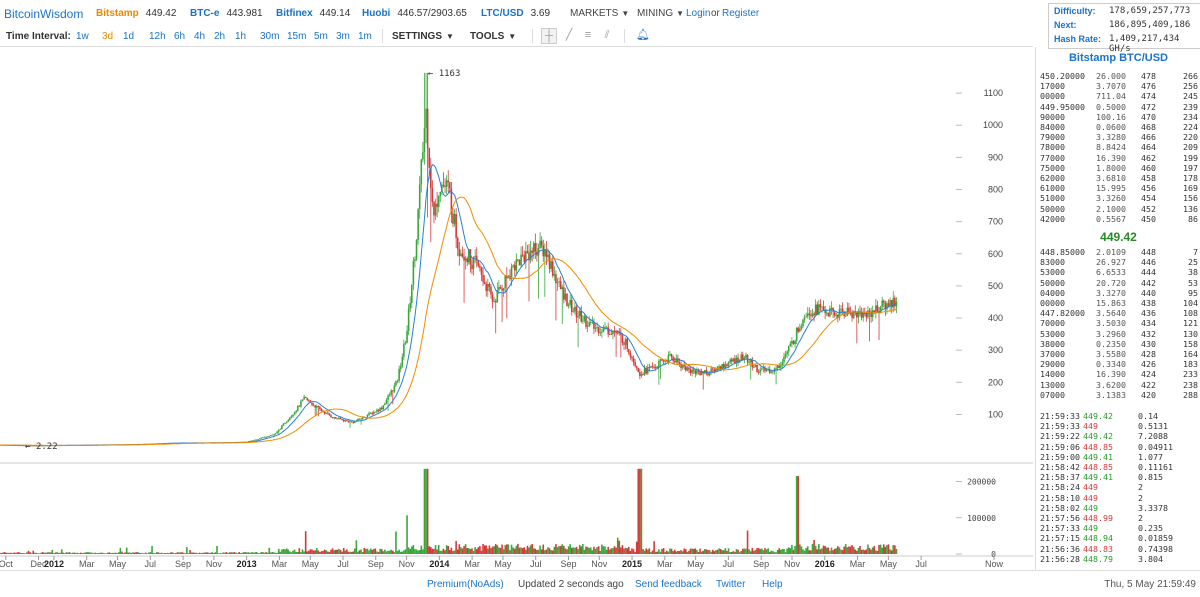  Describe the element at coordinates (343, 36) in the screenshot. I see `interval-3m: 3m` at that location.